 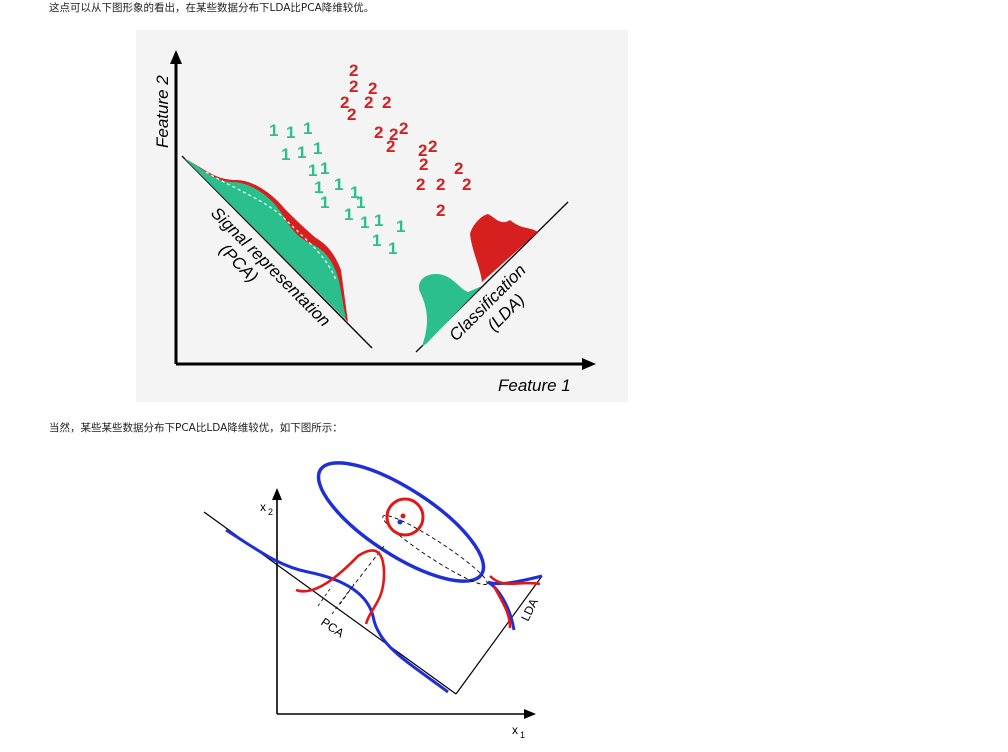 I want to click on class2-points: 22 22 2 222 2 22 2 22 22 2 22, so click(x=405, y=140).